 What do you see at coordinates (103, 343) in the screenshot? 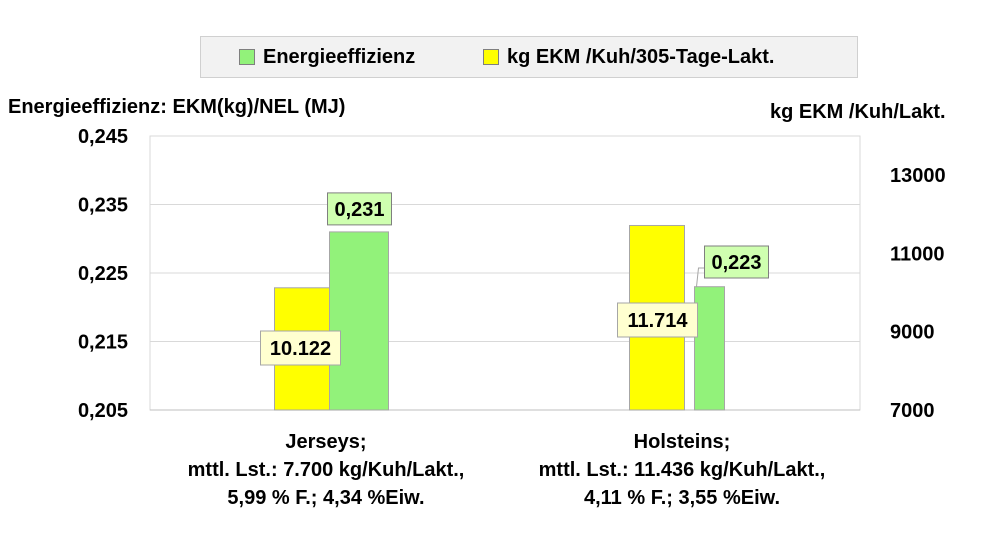
I see `y-tick-label: 0,215` at bounding box center [103, 343].